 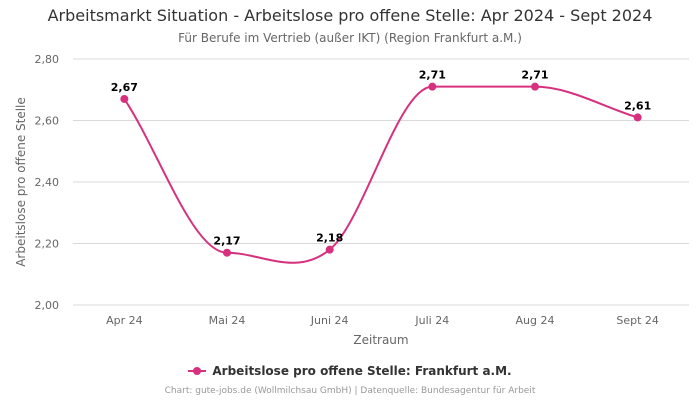 I want to click on y-tick-label: 2,20, so click(x=47, y=244).